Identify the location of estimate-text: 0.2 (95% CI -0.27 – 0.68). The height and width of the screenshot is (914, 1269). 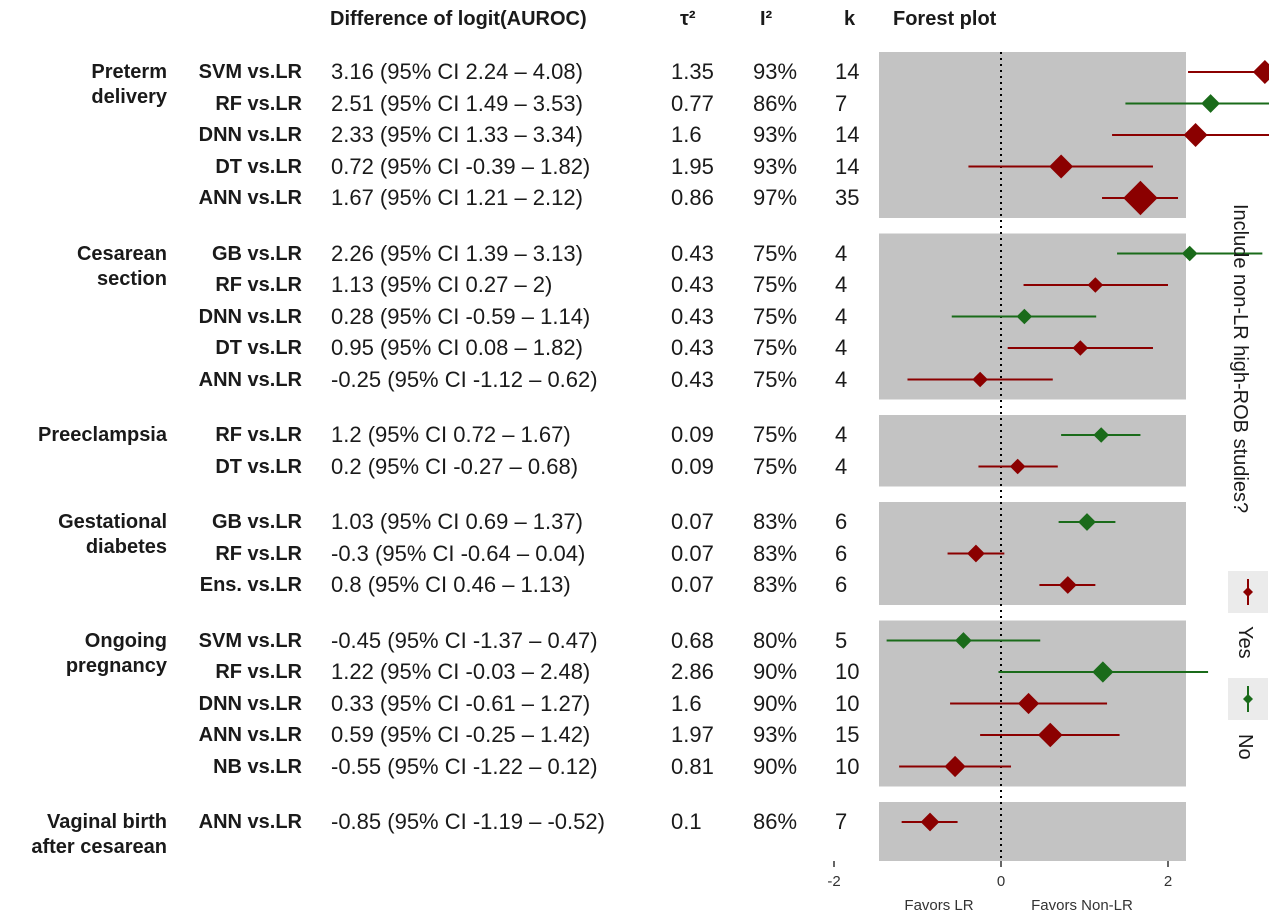
(455, 466).